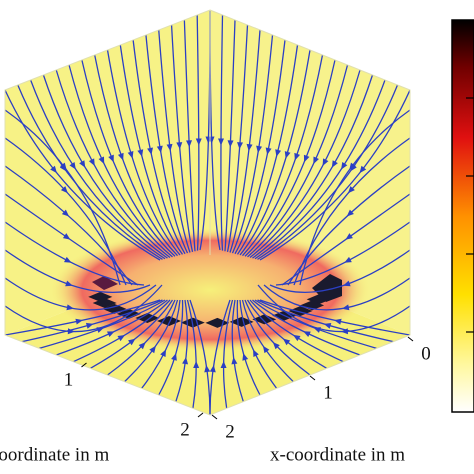 This screenshot has width=474, height=474. Describe the element at coordinates (410, 339) in the screenshot. I see `x-tick` at that location.